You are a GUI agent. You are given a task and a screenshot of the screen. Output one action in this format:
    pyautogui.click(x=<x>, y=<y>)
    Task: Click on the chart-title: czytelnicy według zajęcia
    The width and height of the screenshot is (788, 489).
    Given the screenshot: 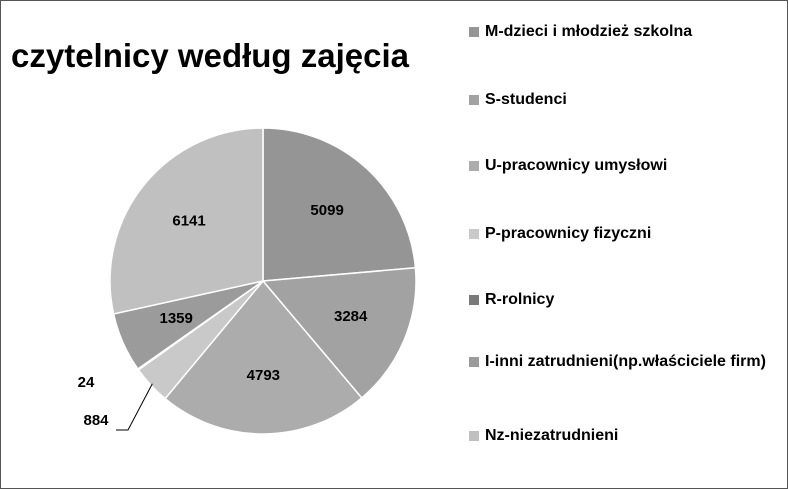 What is the action you would take?
    pyautogui.click(x=210, y=55)
    